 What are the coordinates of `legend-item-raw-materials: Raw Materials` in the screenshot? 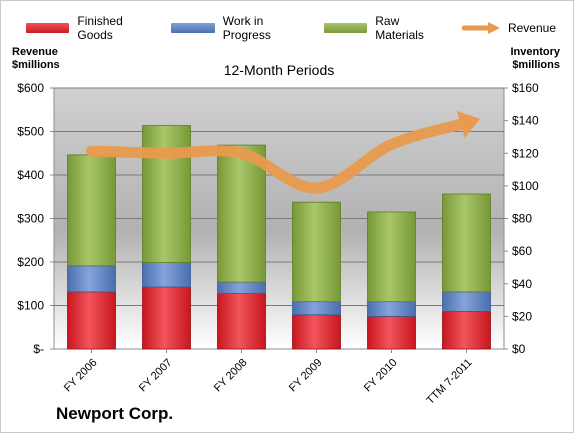 It's located at (383, 28).